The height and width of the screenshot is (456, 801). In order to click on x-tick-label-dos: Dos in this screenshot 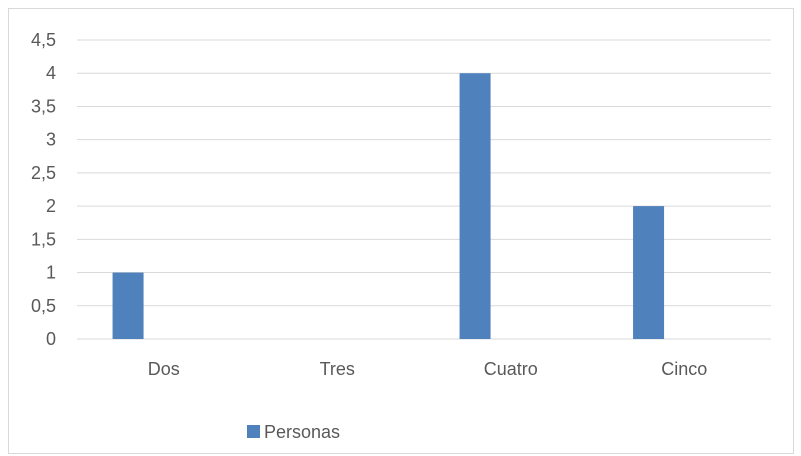, I will do `click(164, 369)`.